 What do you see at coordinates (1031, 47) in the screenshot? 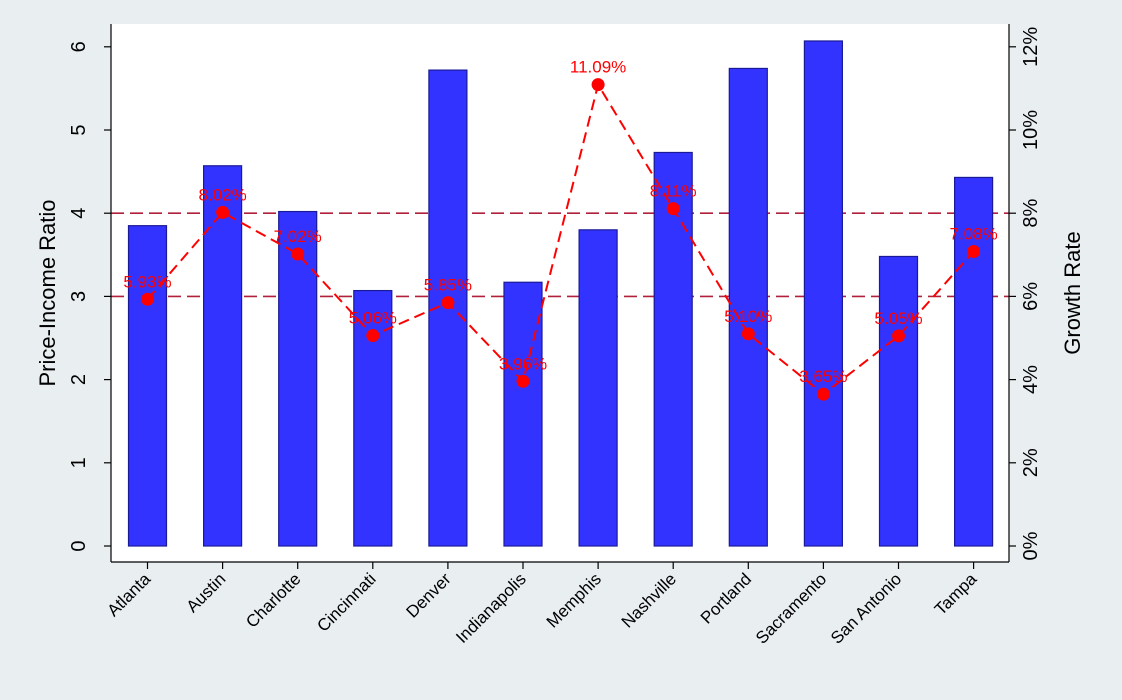
I see `y-right-tick-label-6: 12%` at bounding box center [1031, 47].